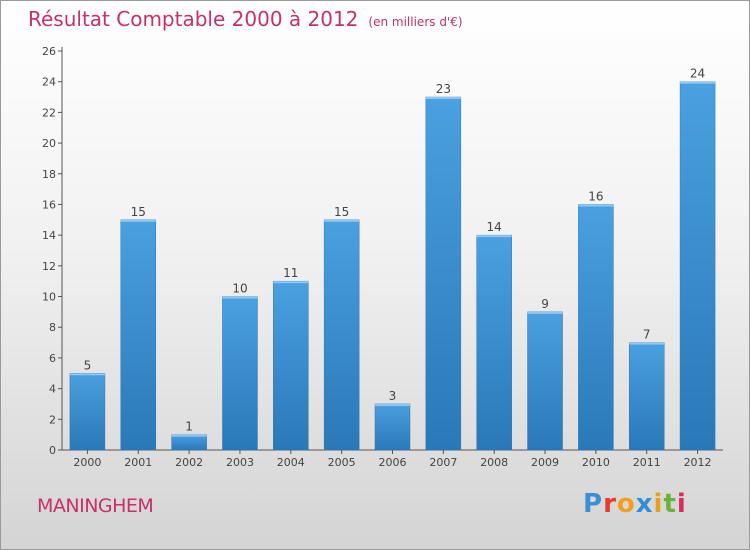 The image size is (750, 550). Describe the element at coordinates (494, 462) in the screenshot. I see `x-tick-label: 2008` at that location.